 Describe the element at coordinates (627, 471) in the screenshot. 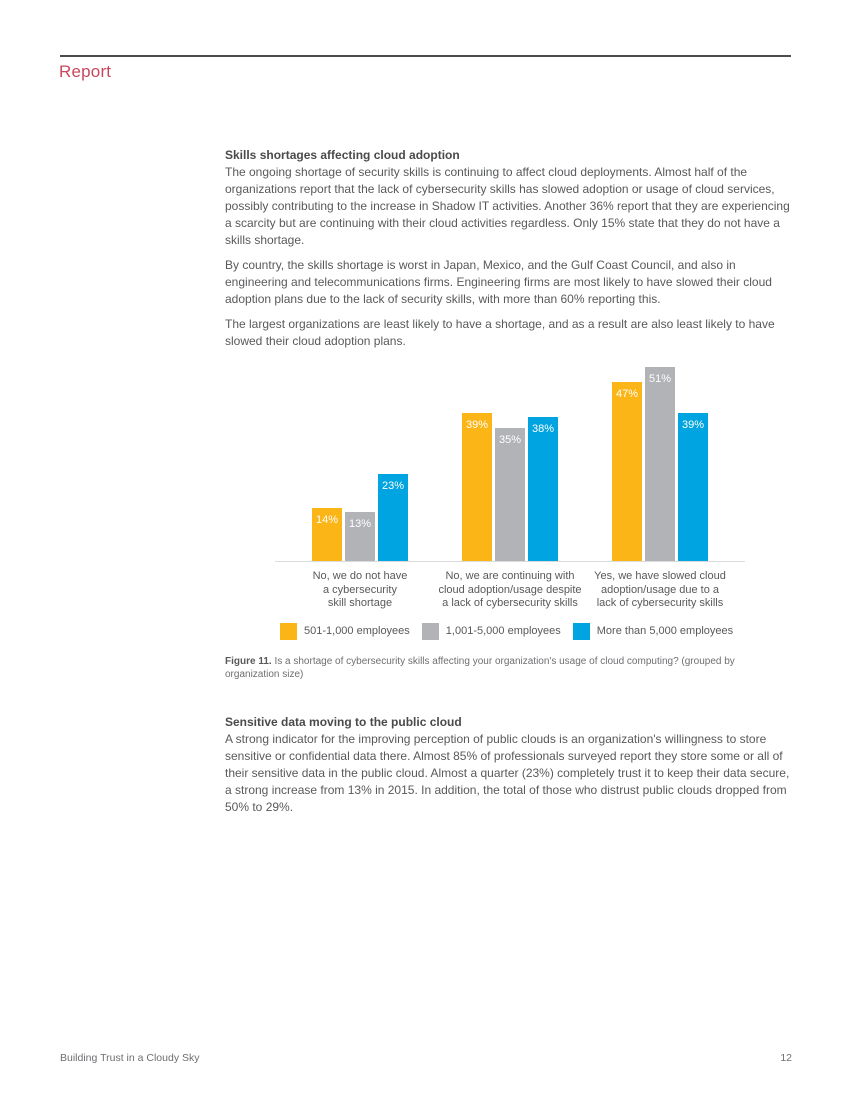

I see `bar-501-1-000-employees: 47%` at that location.